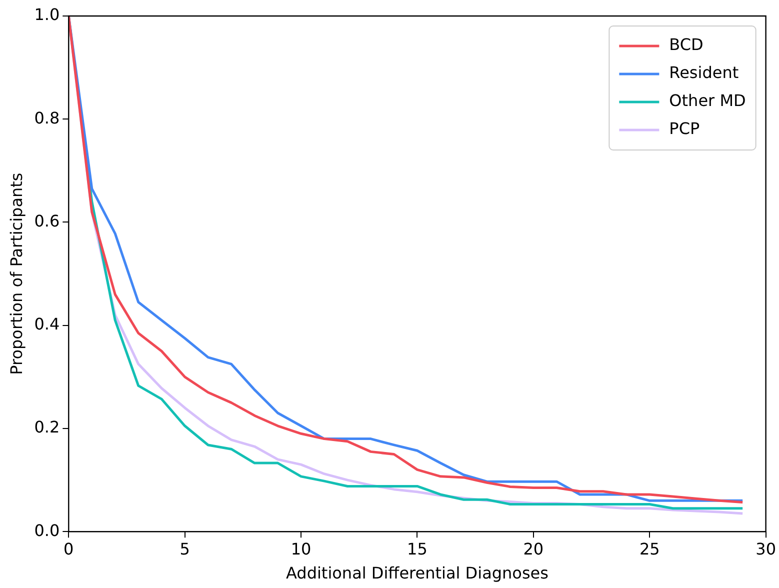 This screenshot has width=779, height=588. I want to click on legend-label: Other MD, so click(707, 100).